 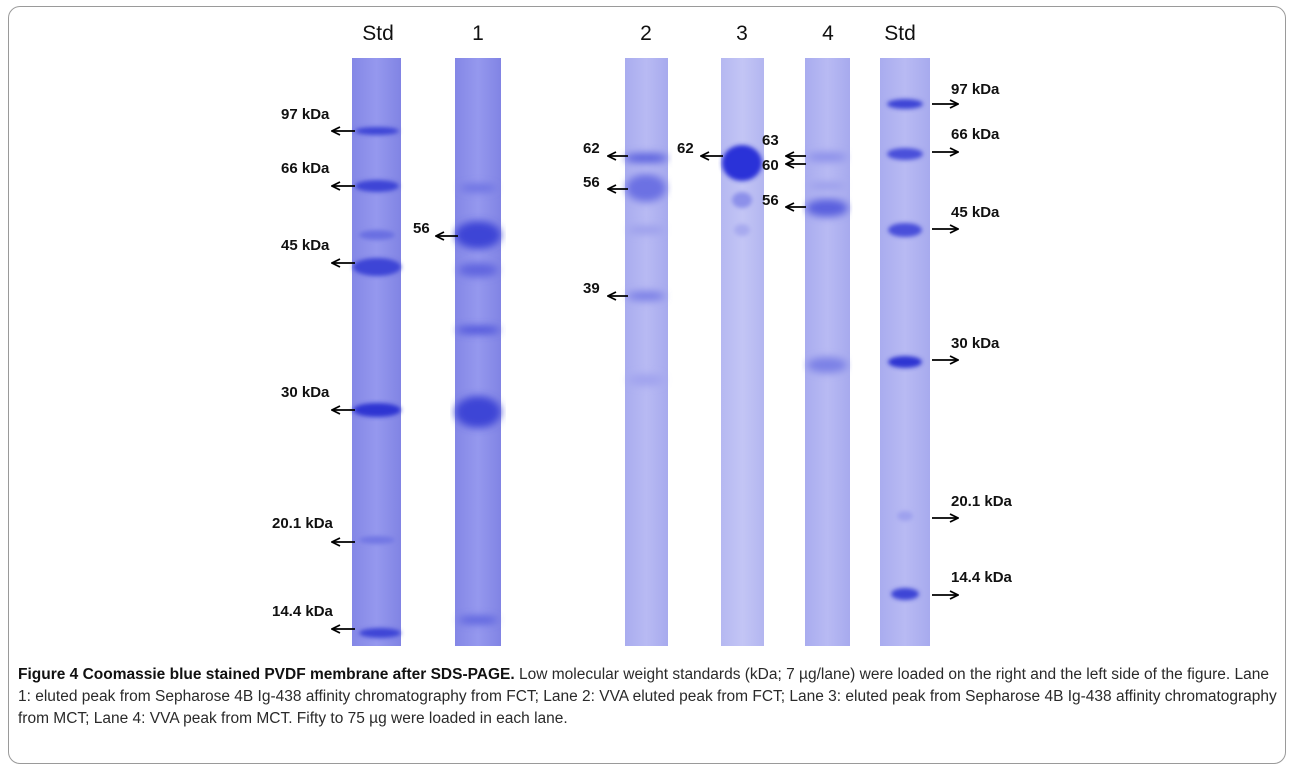 I want to click on marker-left-14: 14.4 kDa, so click(x=302, y=611).